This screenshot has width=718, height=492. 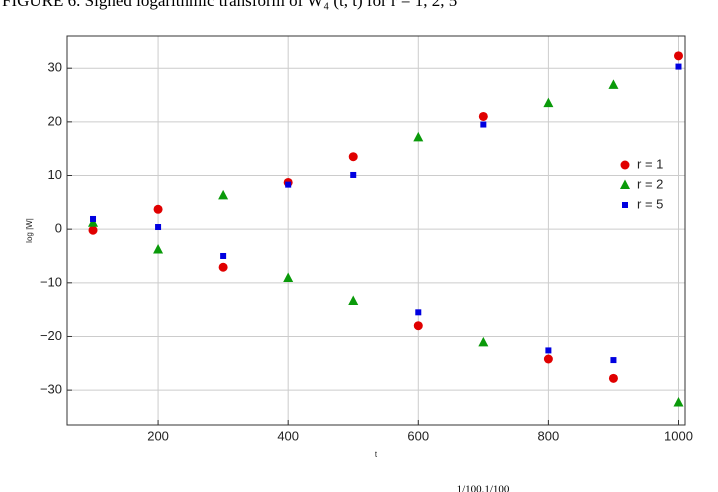 What do you see at coordinates (549, 435) in the screenshot?
I see `x-tick-label: 800` at bounding box center [549, 435].